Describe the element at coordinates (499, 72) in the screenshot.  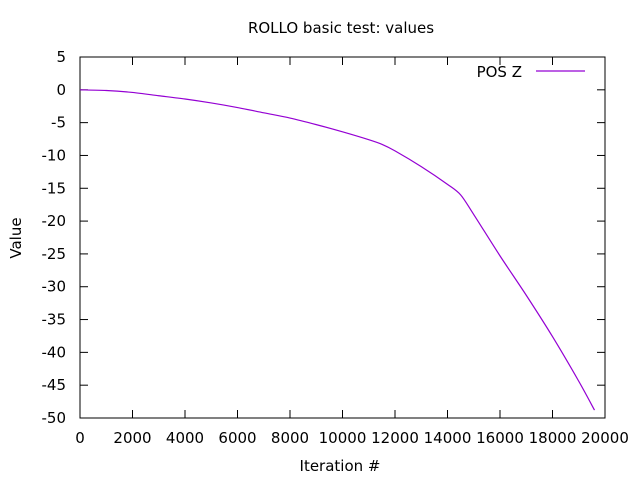
I see `legend-label-pos-z: POS Z` at that location.